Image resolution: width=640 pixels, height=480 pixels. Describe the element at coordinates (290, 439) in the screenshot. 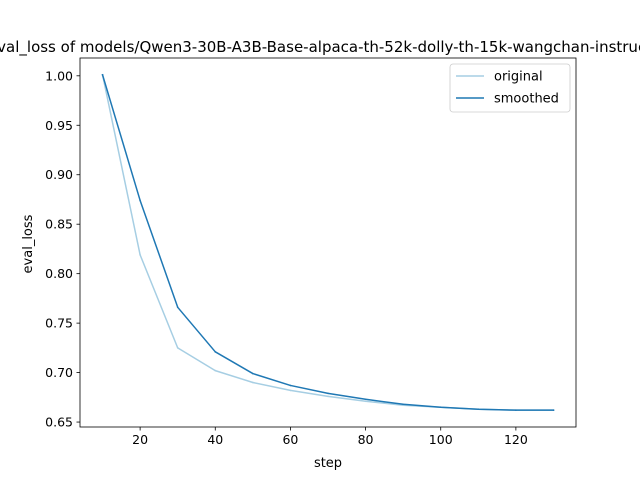

I see `x-tick-label-60: 60` at that location.